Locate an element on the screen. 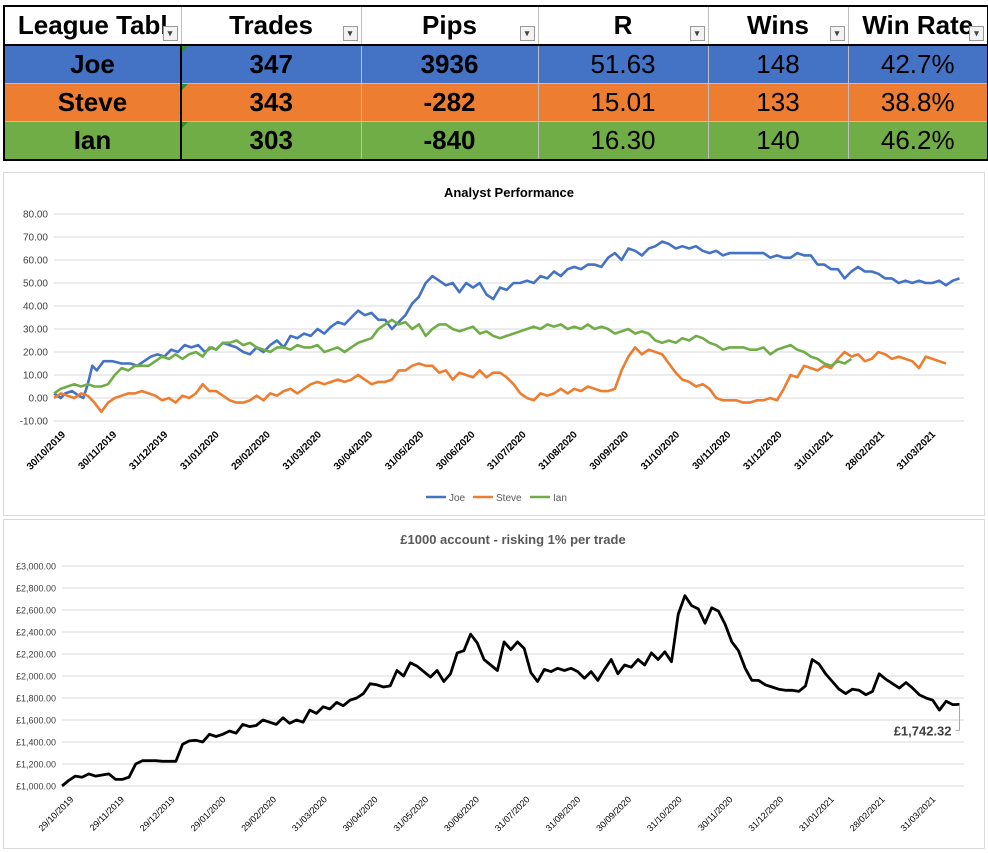 This screenshot has height=853, width=988. table-row: Joe 347 3936 51.63 148 42.7% is located at coordinates (495, 64).